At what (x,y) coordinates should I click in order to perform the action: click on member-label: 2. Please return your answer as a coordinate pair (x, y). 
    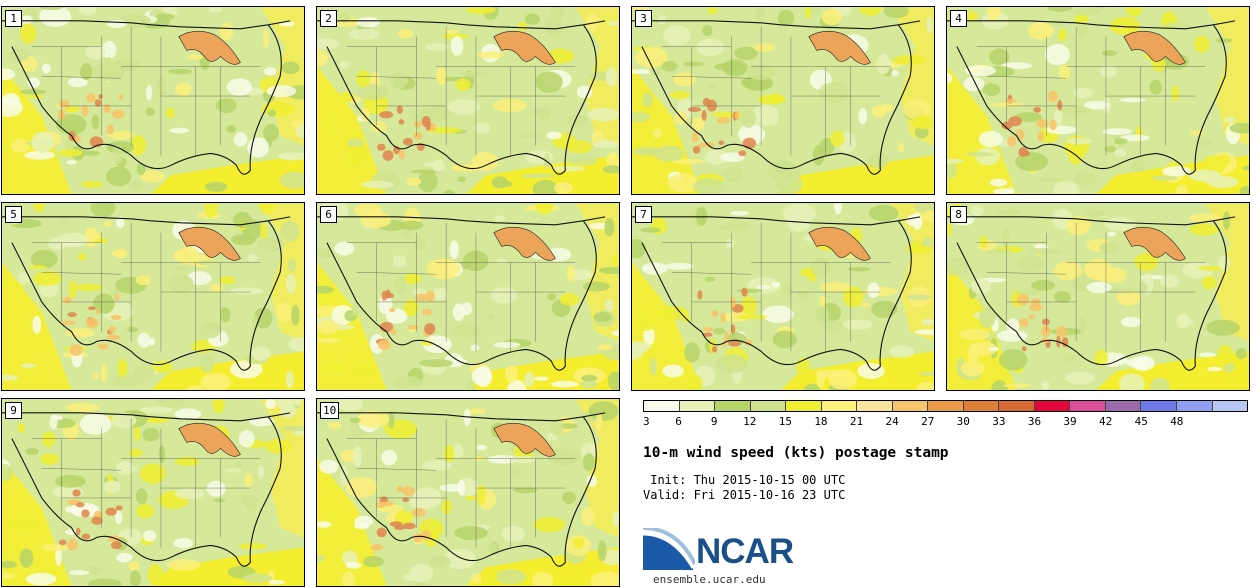
    Looking at the image, I should click on (328, 18).